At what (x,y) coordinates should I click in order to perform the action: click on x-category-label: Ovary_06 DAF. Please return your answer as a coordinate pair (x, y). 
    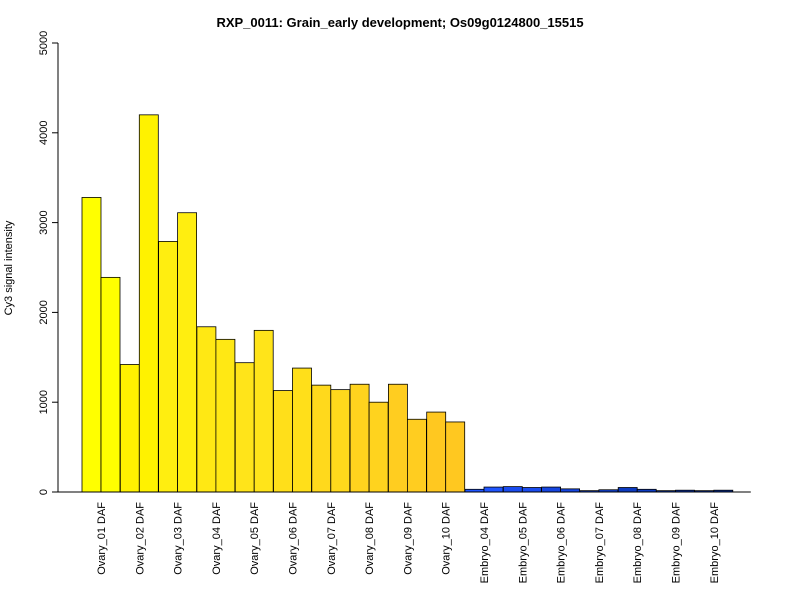
    Looking at the image, I should click on (294, 538).